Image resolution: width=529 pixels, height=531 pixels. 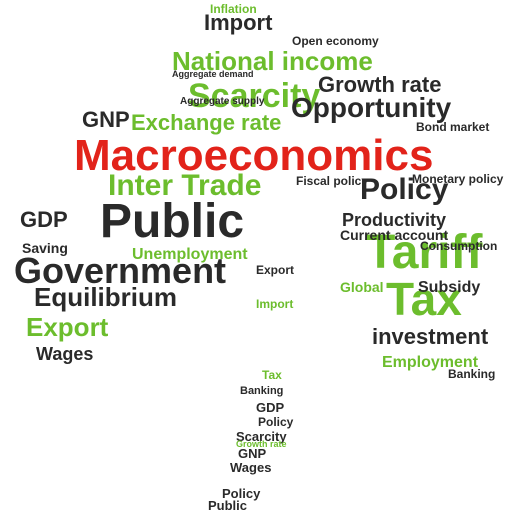 I want to click on word-cloud-term: Monetary policy, so click(x=458, y=179).